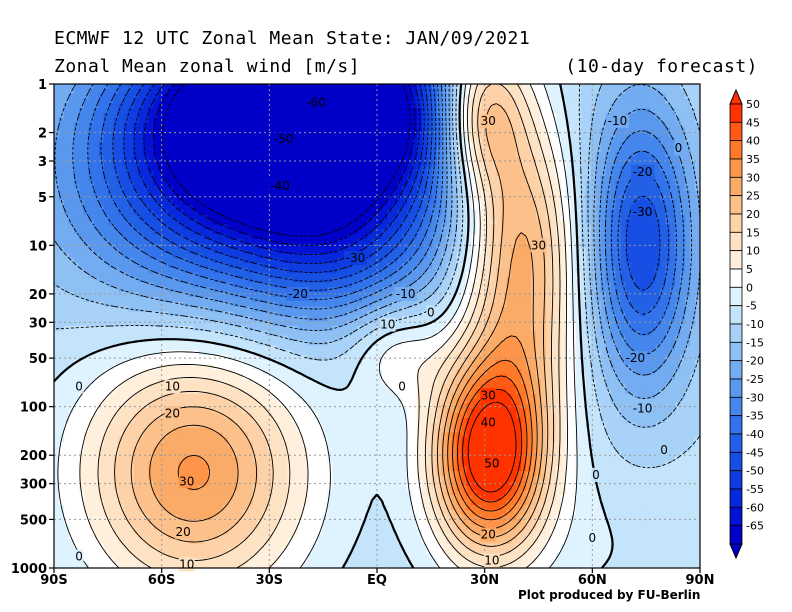 The height and width of the screenshot is (612, 792). I want to click on y-tick-label: 500, so click(33, 520).